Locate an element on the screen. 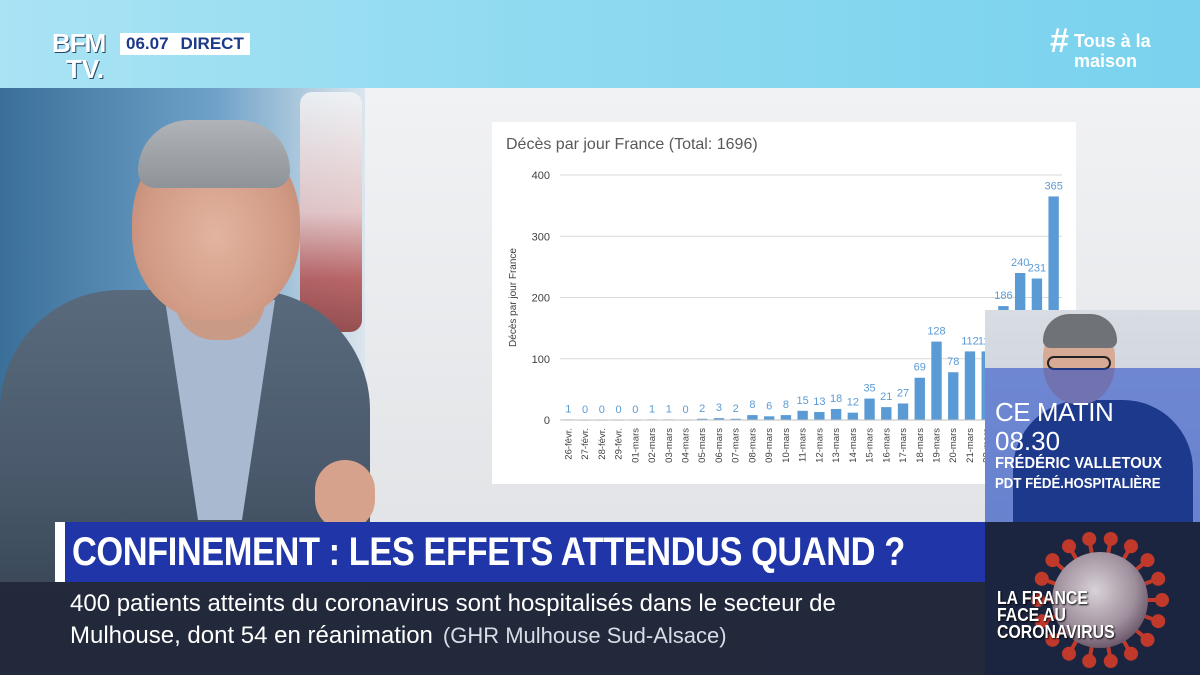 The width and height of the screenshot is (1200, 675). x-tick-label: 02-mars is located at coordinates (652, 445).